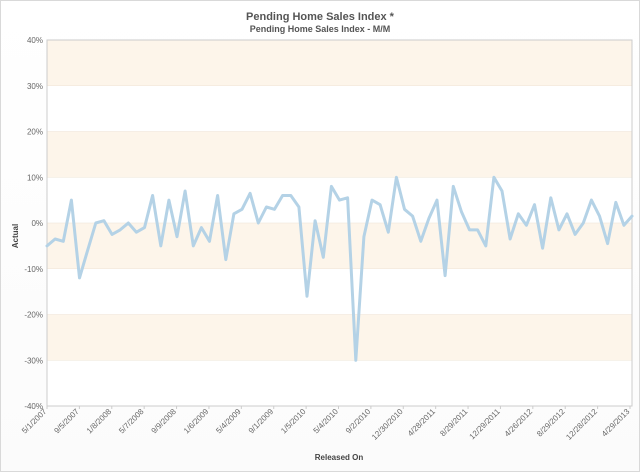 The image size is (640, 472). Describe the element at coordinates (33, 315) in the screenshot. I see `y-tick-label: -20%` at that location.